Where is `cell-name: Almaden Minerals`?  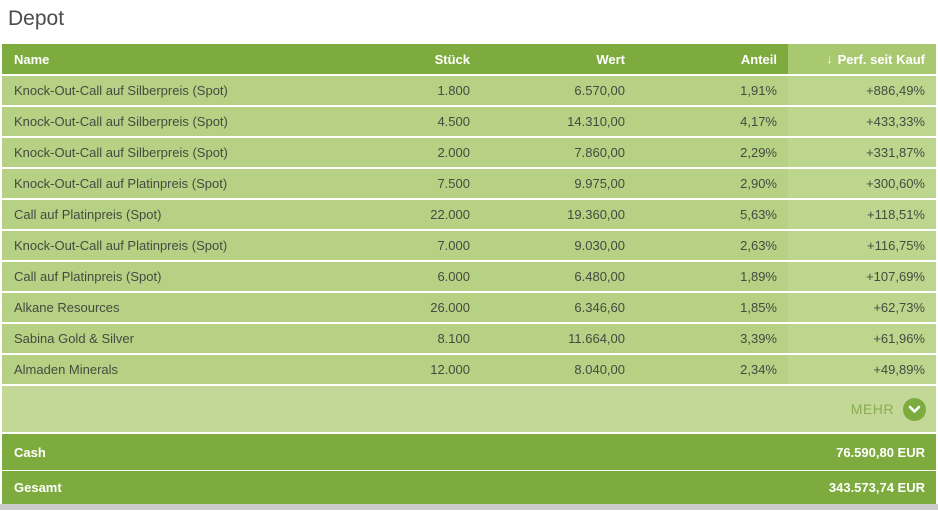
cell-name: Almaden Minerals is located at coordinates (66, 369).